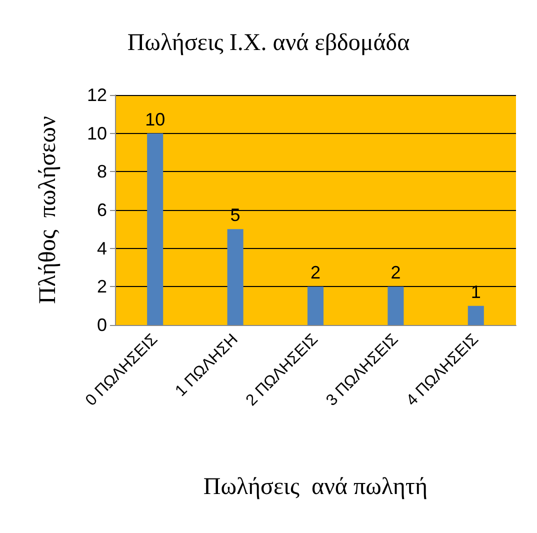  I want to click on data-label: 5, so click(235, 215).